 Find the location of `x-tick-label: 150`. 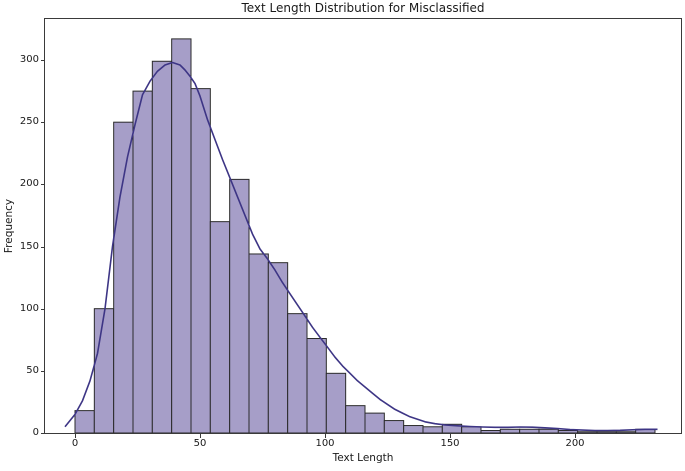

x-tick-label: 150 is located at coordinates (450, 443).